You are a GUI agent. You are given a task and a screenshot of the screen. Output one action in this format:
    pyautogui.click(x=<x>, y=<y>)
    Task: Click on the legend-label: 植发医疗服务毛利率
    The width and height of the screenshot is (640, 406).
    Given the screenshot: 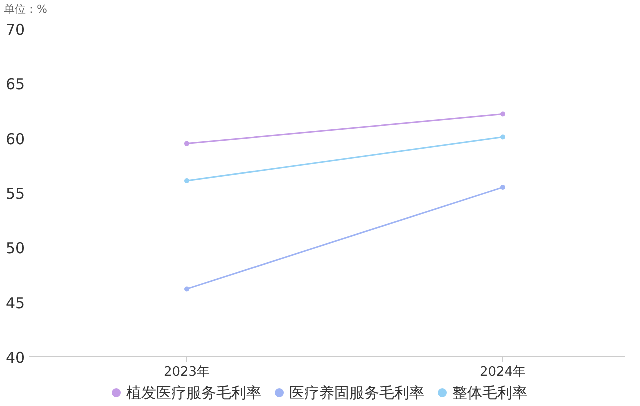 What is the action you would take?
    pyautogui.click(x=194, y=393)
    